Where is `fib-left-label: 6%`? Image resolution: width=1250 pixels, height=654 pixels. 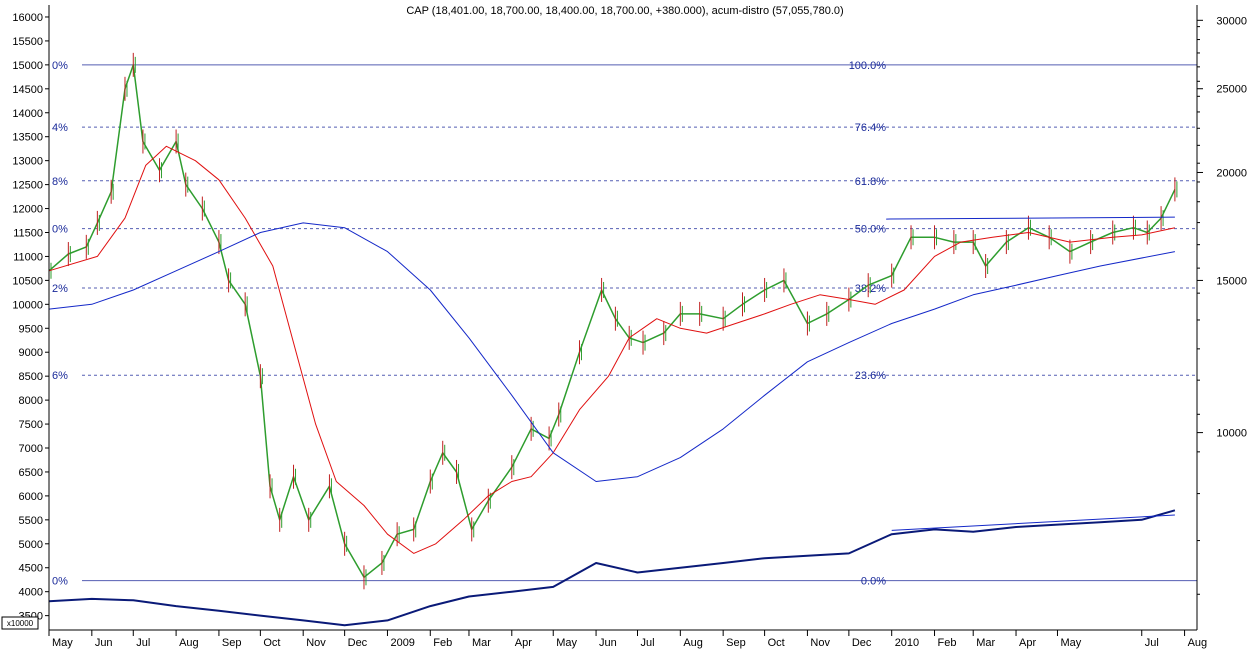 fib-left-label: 6% is located at coordinates (60, 376).